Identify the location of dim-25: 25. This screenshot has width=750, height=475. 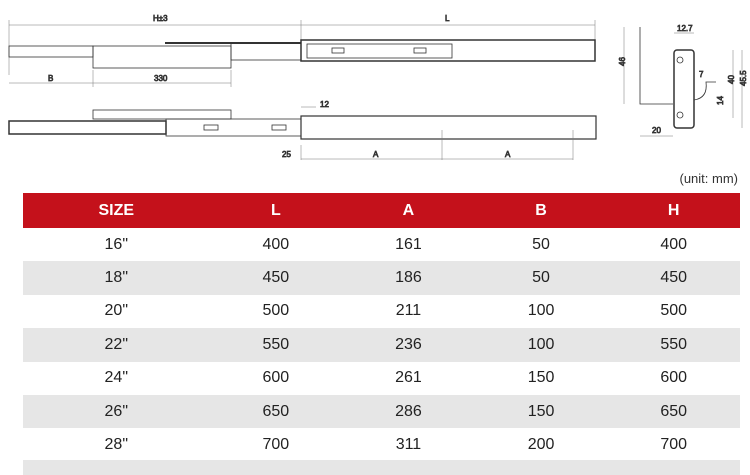
(286, 154).